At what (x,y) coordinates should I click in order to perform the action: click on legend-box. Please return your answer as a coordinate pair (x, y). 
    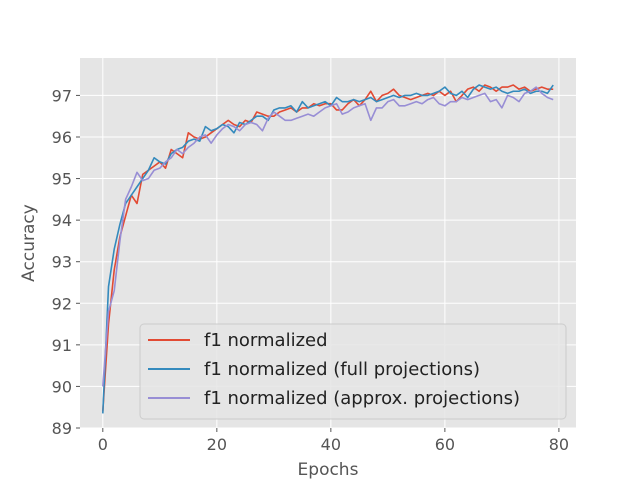
    Looking at the image, I should click on (353, 371).